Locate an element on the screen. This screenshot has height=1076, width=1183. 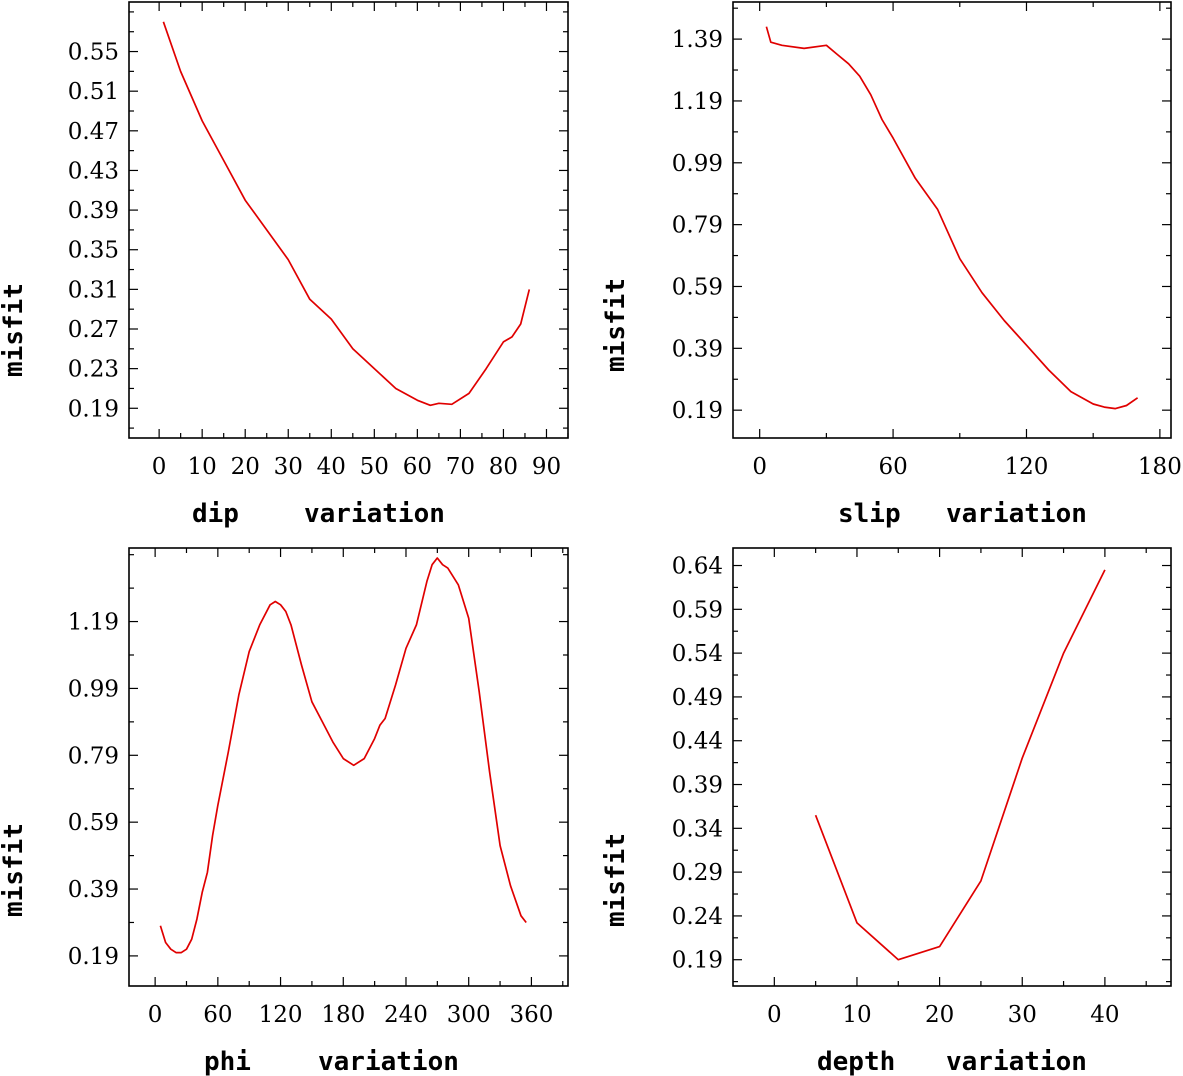
x-tick-label: 300 is located at coordinates (469, 1015).